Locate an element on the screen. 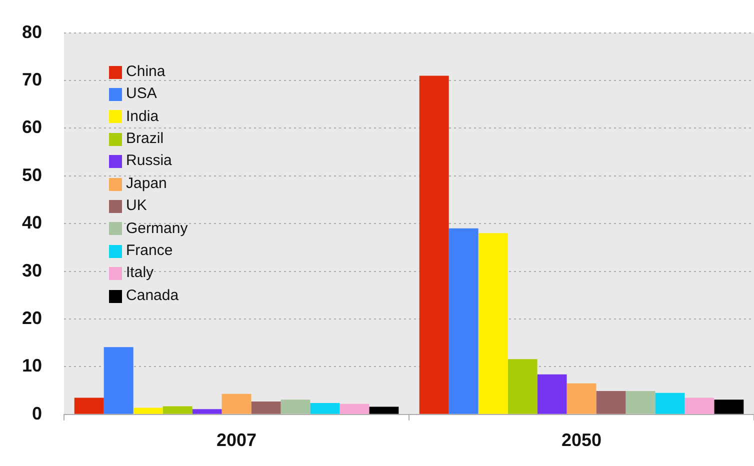 Image resolution: width=754 pixels, height=466 pixels. legend-label: China is located at coordinates (146, 72).